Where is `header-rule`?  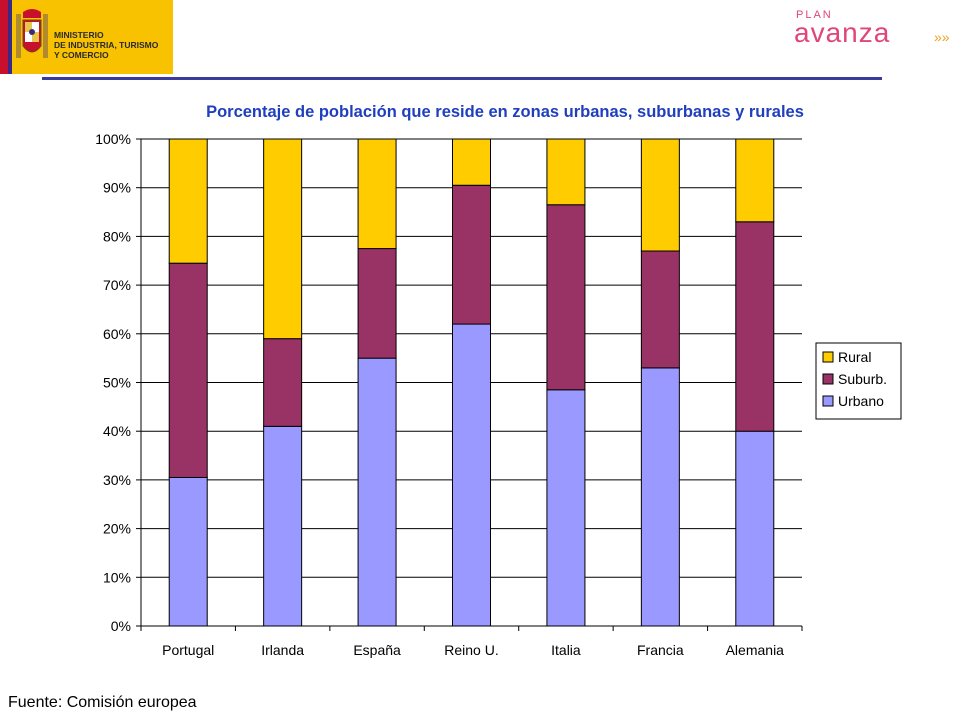
header-rule is located at coordinates (462, 78).